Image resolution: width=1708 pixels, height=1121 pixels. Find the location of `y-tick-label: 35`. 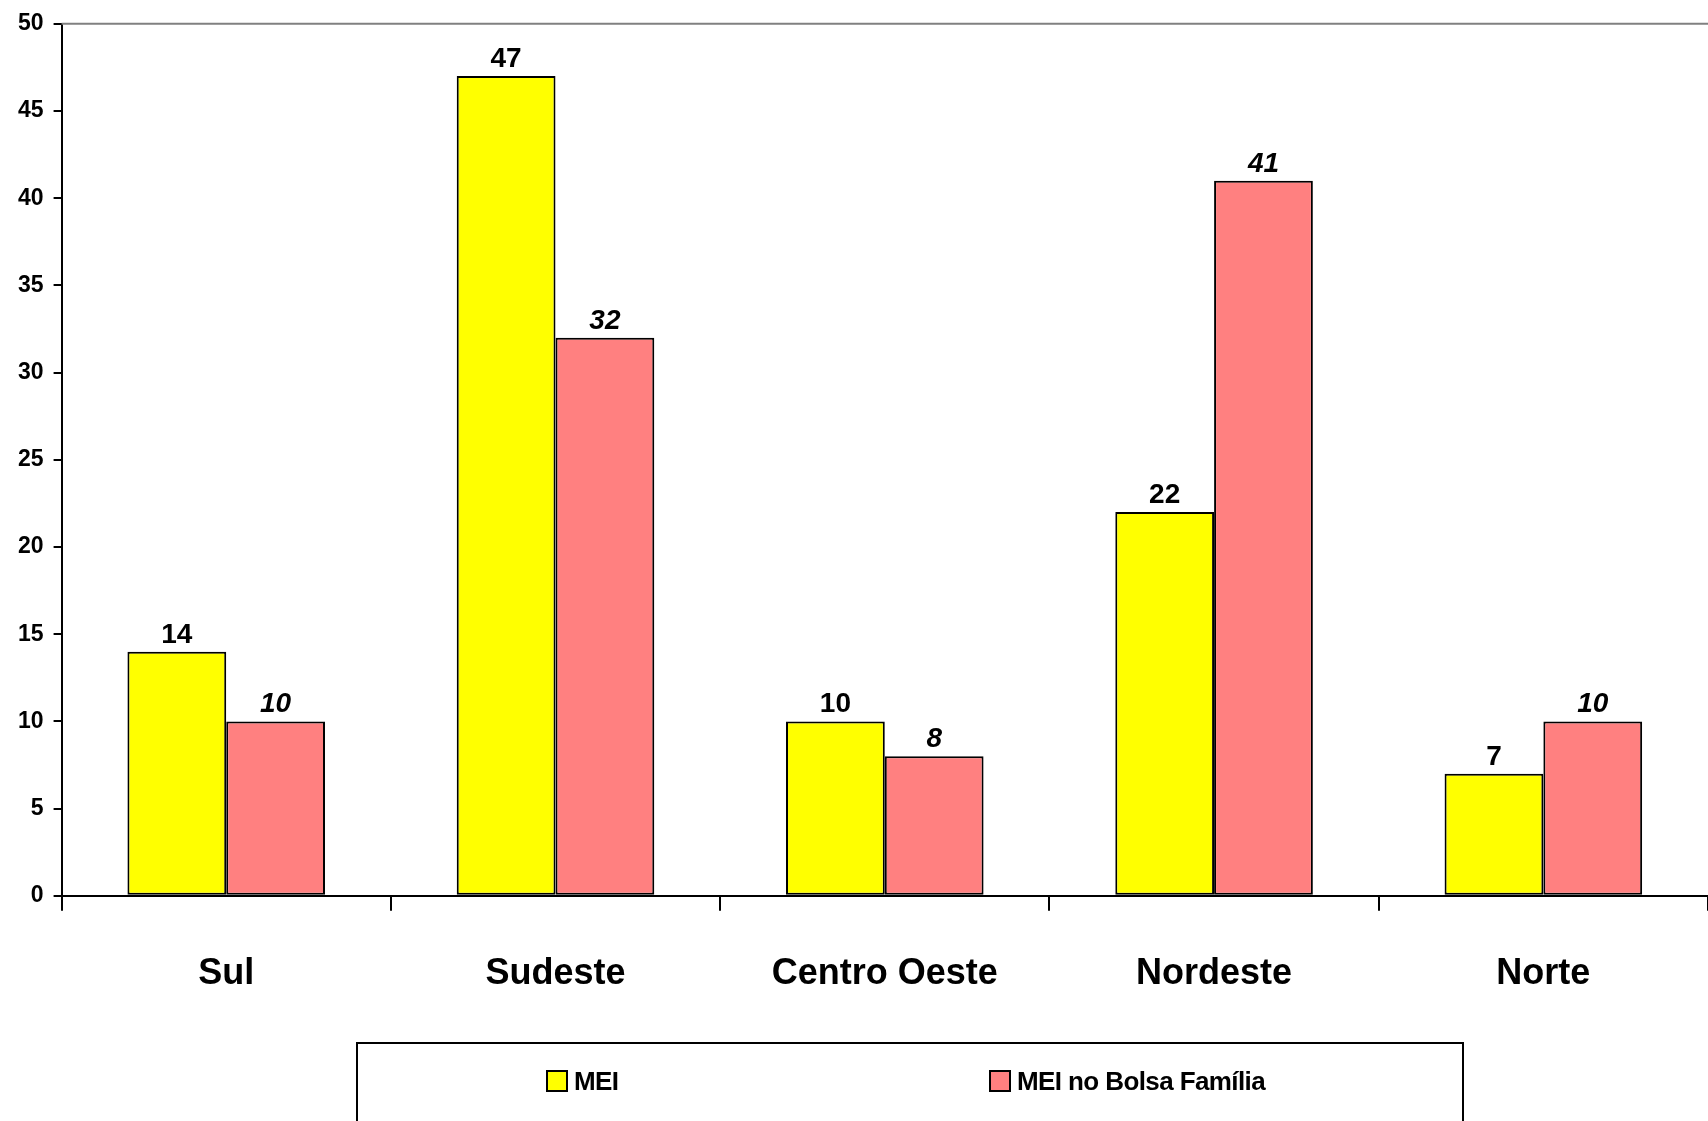

y-tick-label: 35 is located at coordinates (30, 283).